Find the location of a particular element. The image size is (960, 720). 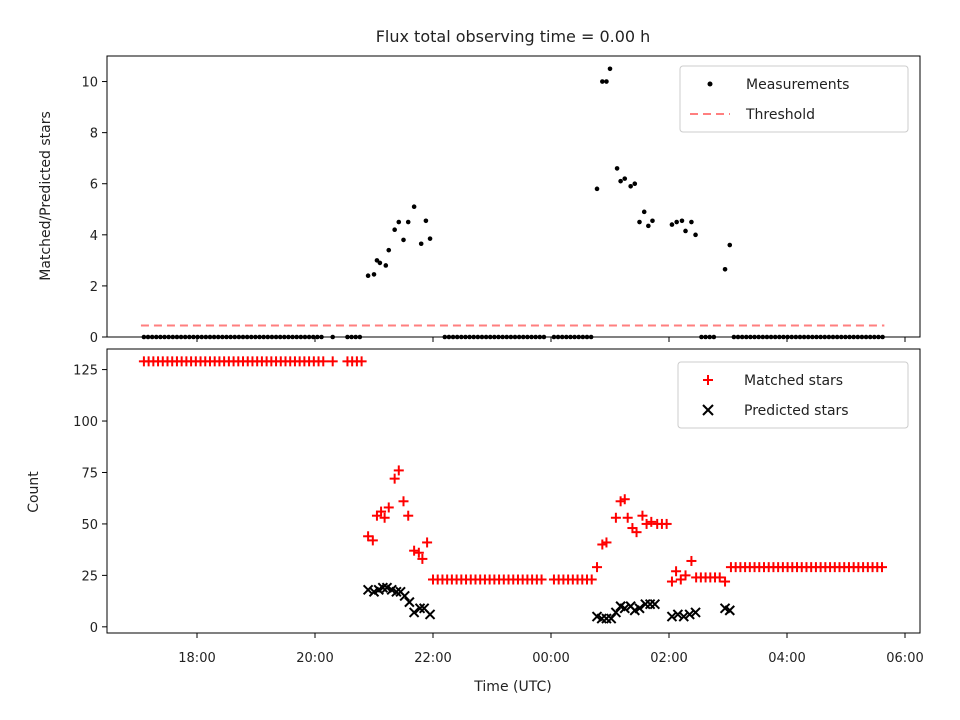

legend-ratio-box is located at coordinates (794, 99).